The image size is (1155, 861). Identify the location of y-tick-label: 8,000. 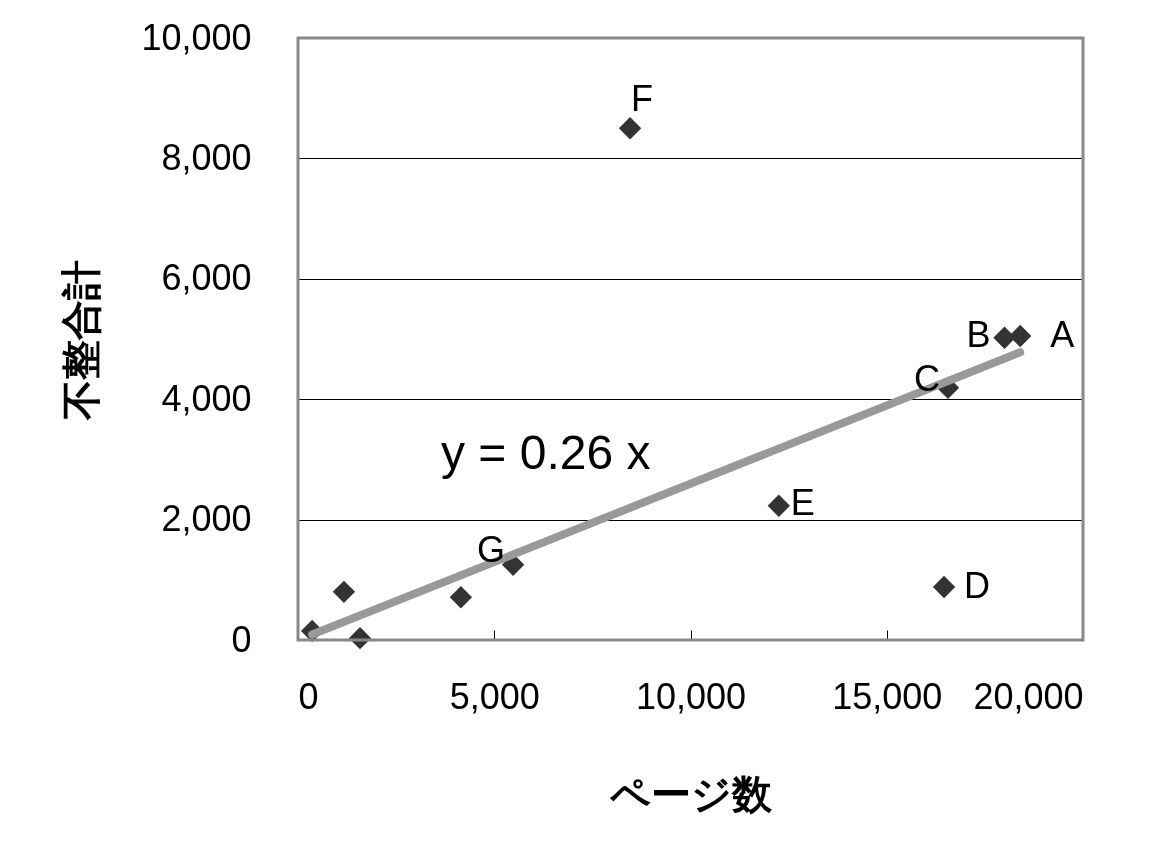
(206, 157).